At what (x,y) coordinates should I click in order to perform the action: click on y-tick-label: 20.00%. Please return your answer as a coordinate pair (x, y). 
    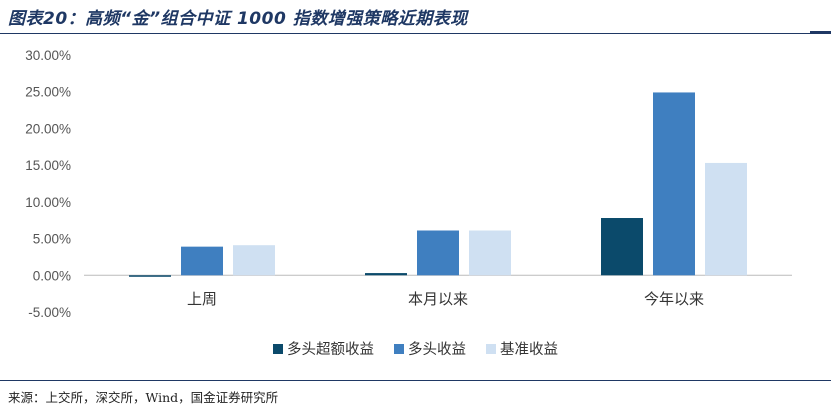
    Looking at the image, I should click on (48, 128).